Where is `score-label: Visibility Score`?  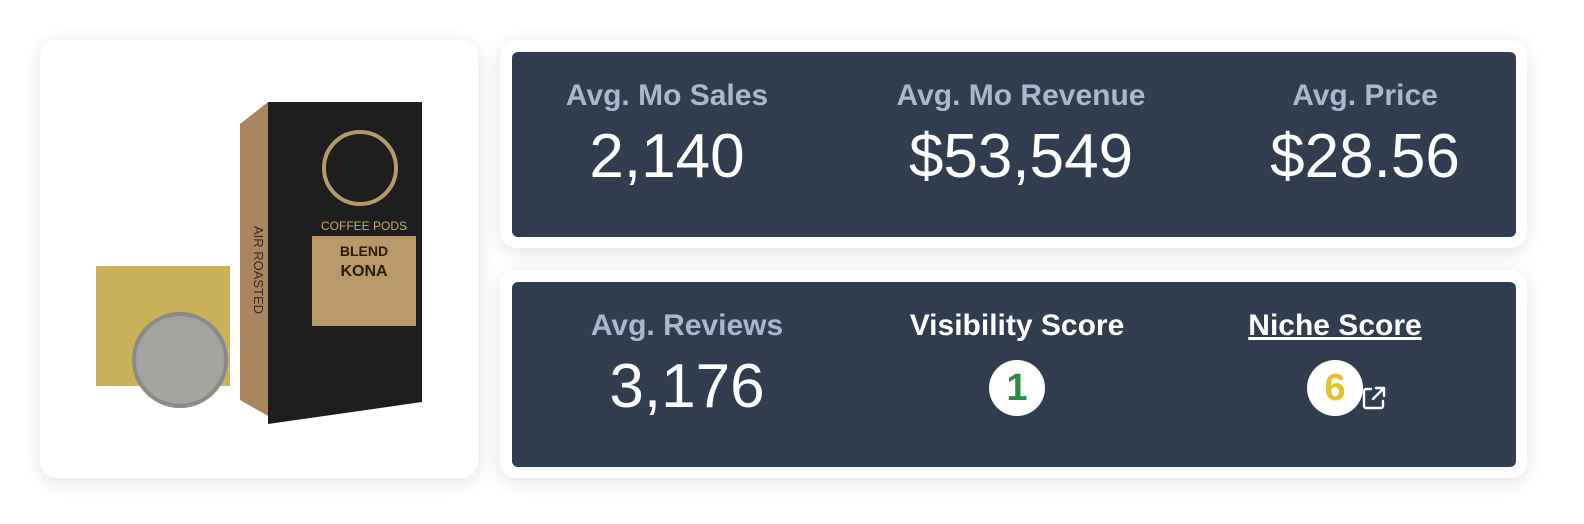
score-label: Visibility Score is located at coordinates (1017, 325).